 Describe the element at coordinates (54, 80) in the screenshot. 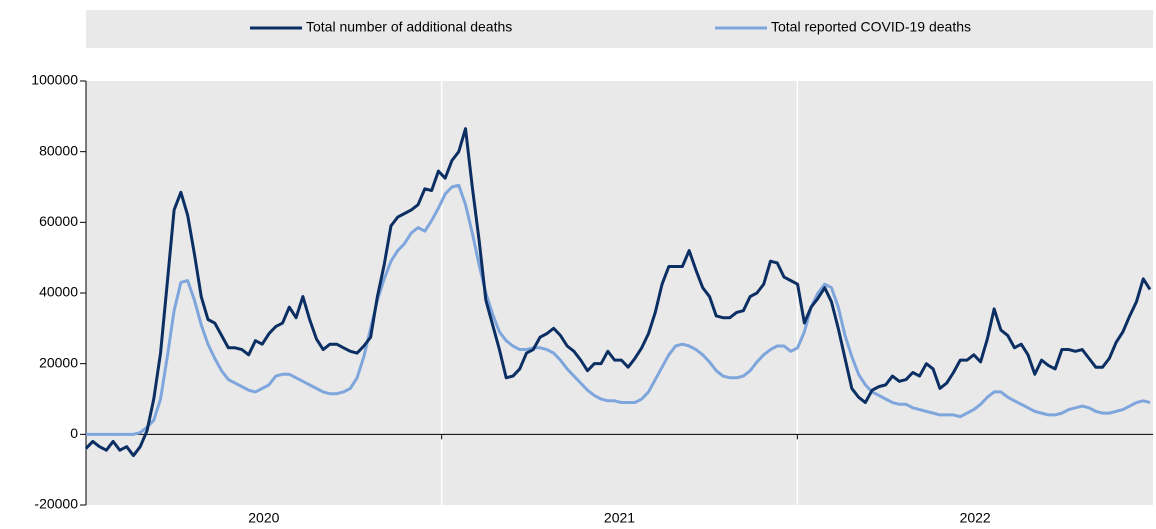

I see `y-tick-label: 100000` at that location.